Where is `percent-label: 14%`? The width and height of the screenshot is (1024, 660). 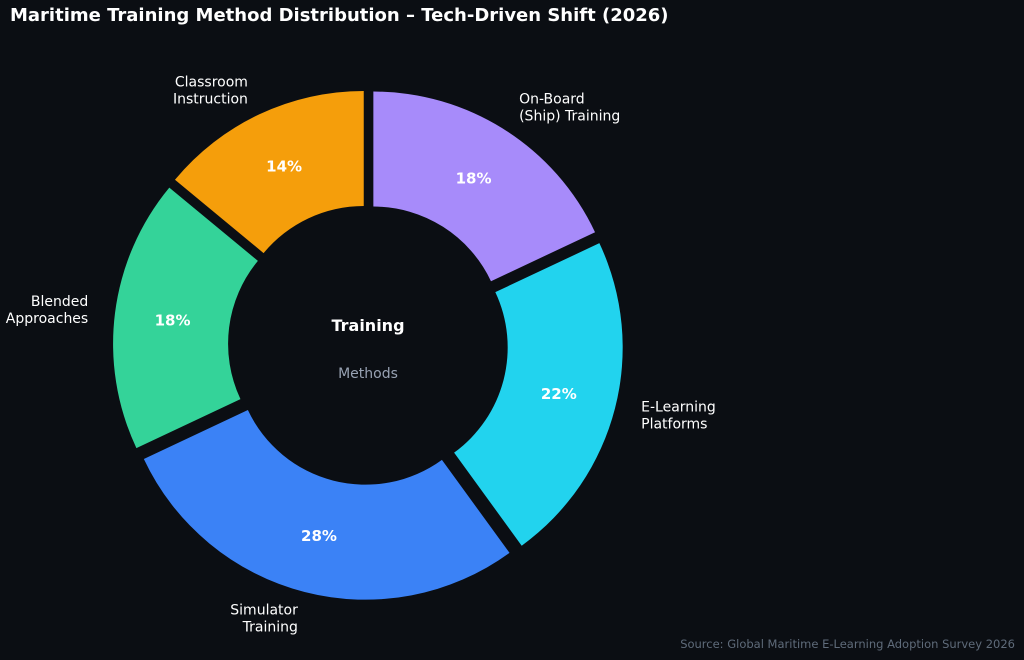
percent-label: 14% is located at coordinates (284, 167).